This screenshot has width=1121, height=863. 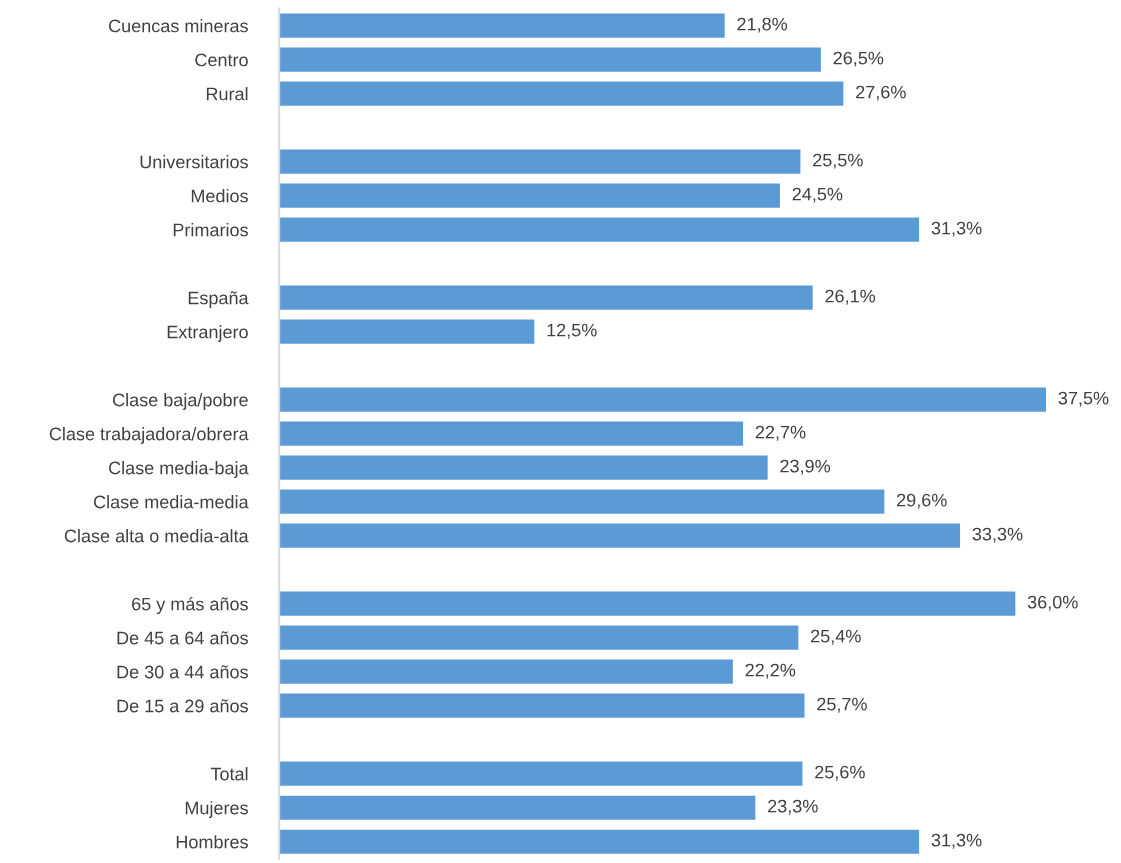 What do you see at coordinates (219, 196) in the screenshot?
I see `y-tick-label: Medios` at bounding box center [219, 196].